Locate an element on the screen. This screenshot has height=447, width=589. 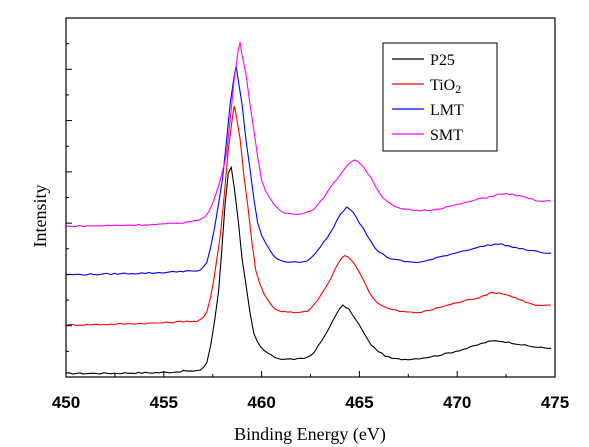
x-tick-label: 465 is located at coordinates (359, 402).